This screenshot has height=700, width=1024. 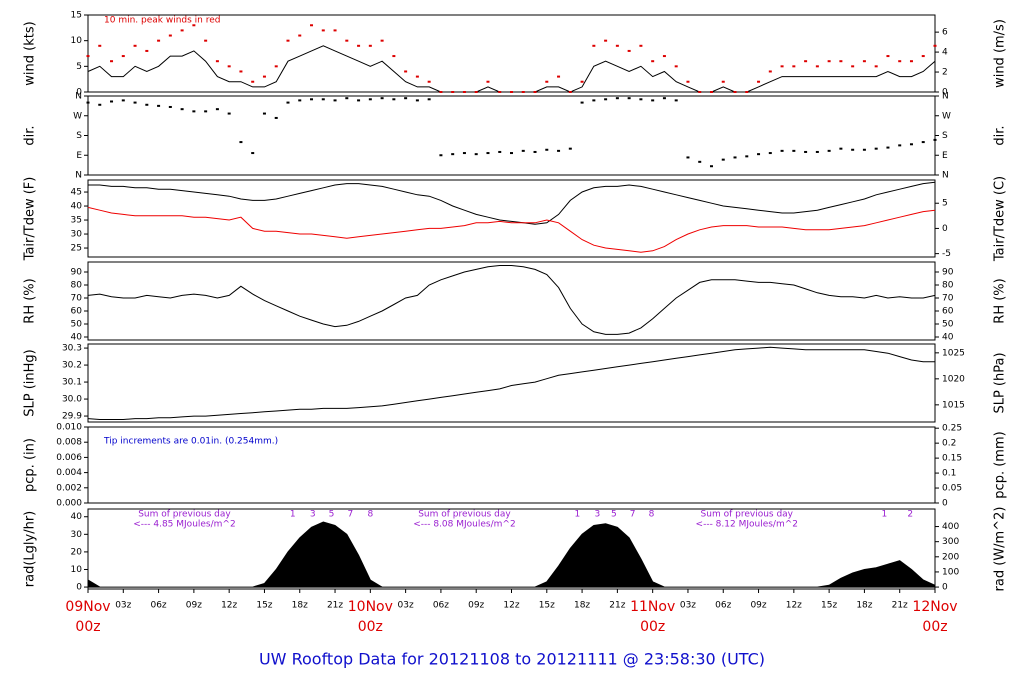 What do you see at coordinates (511, 554) in the screenshot?
I see `area` at bounding box center [511, 554].